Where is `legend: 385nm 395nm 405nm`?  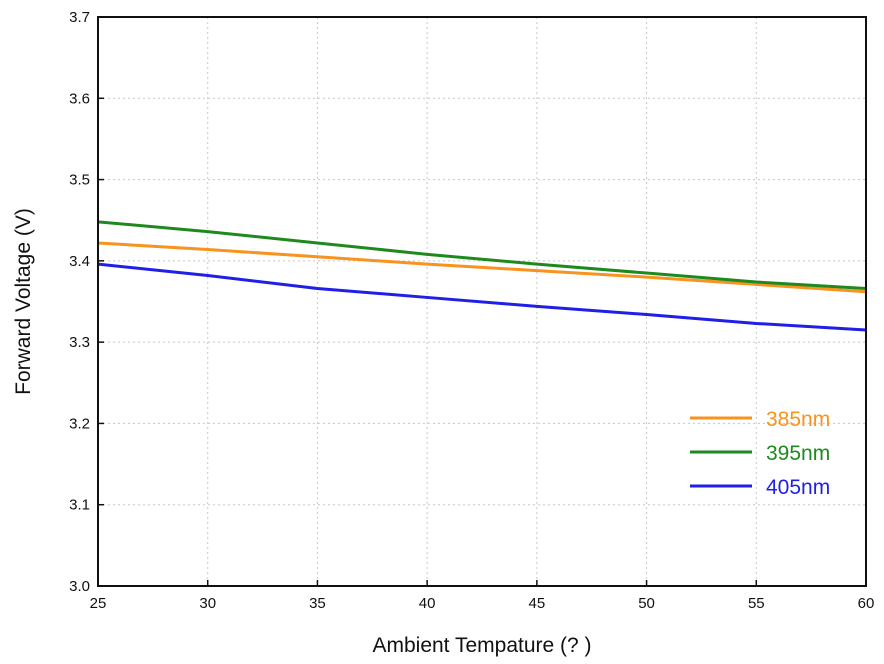
legend: 385nm 395nm 405nm is located at coordinates (760, 453).